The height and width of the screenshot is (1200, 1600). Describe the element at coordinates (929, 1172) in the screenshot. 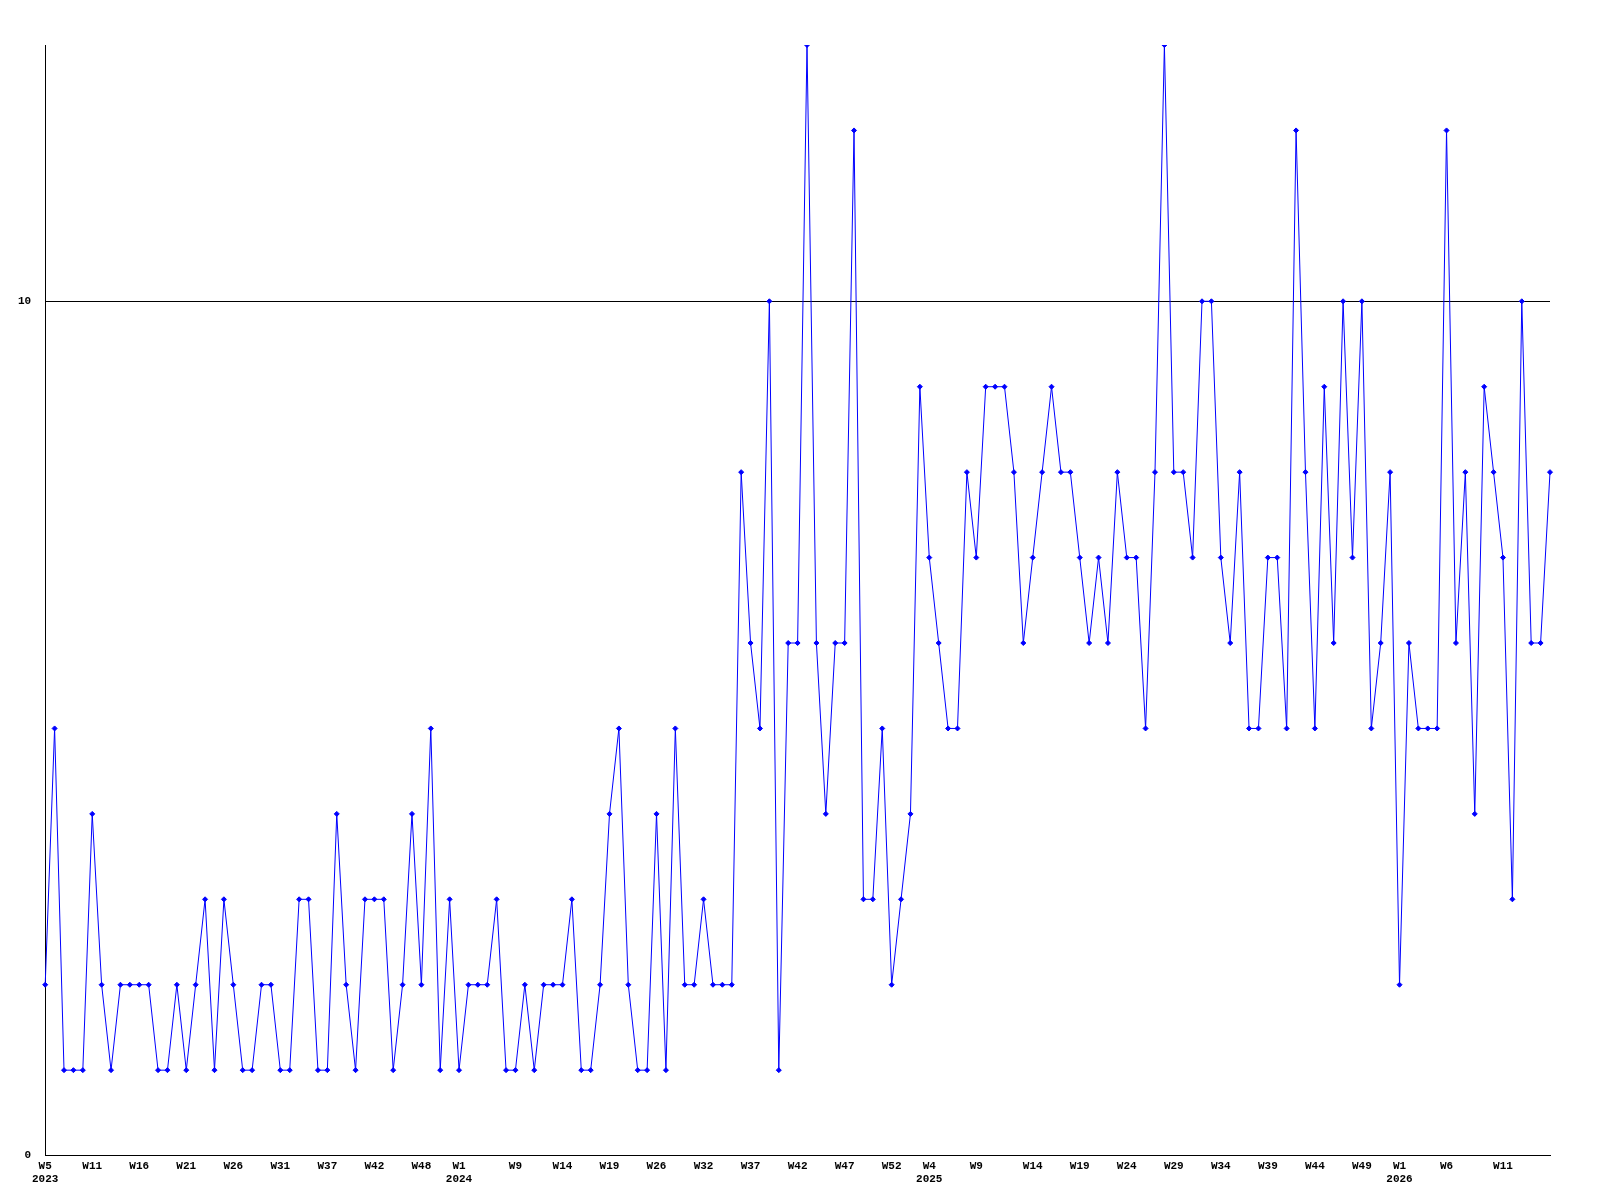

I see `x-tick-label: W4 2025` at that location.